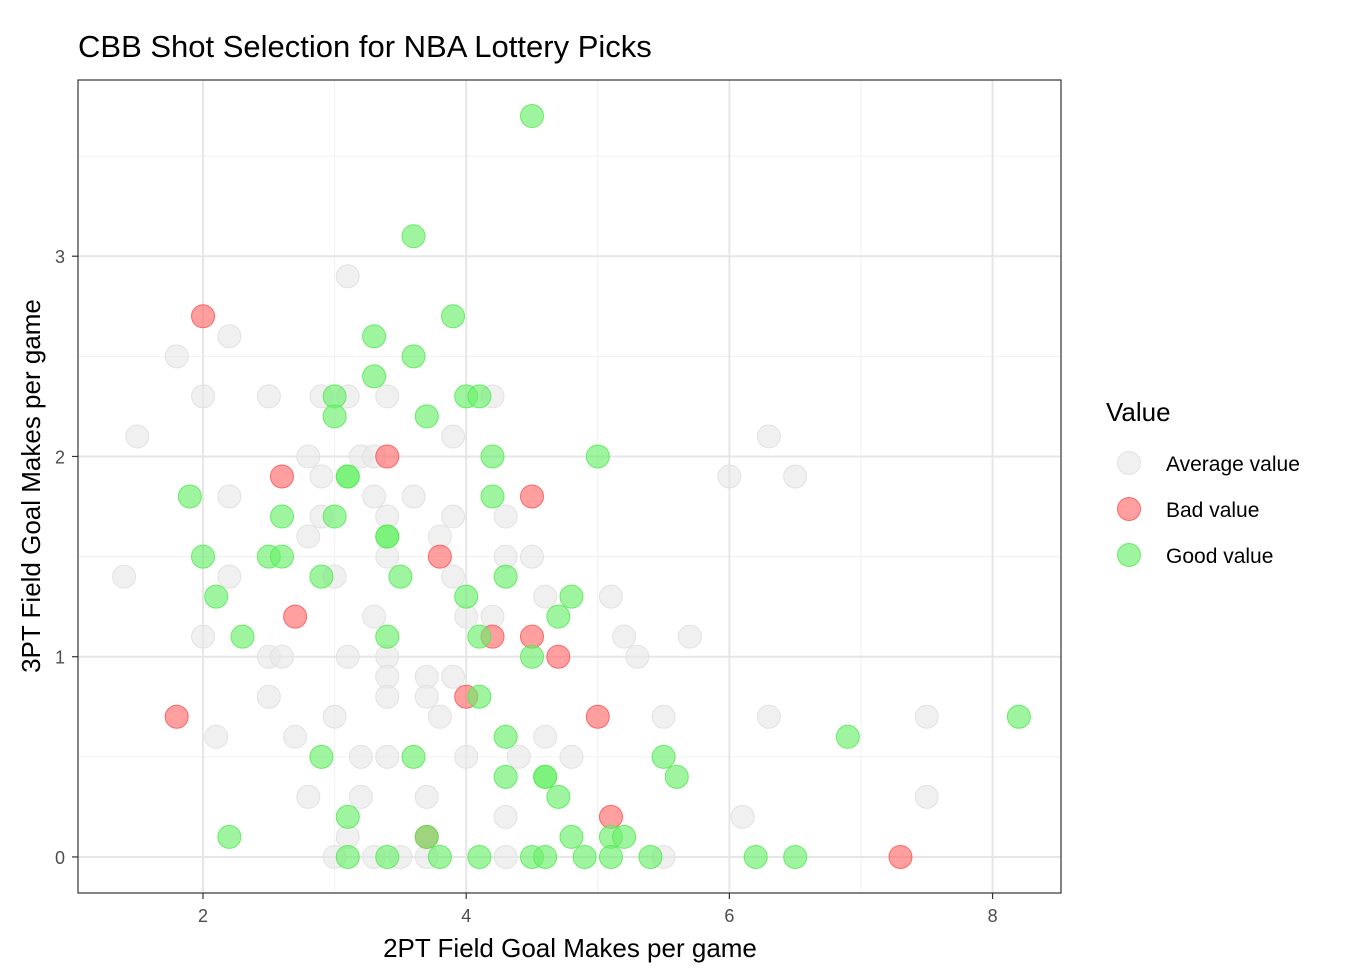 The height and width of the screenshot is (980, 1348). Describe the element at coordinates (1138, 412) in the screenshot. I see `legend-title: Value` at that location.